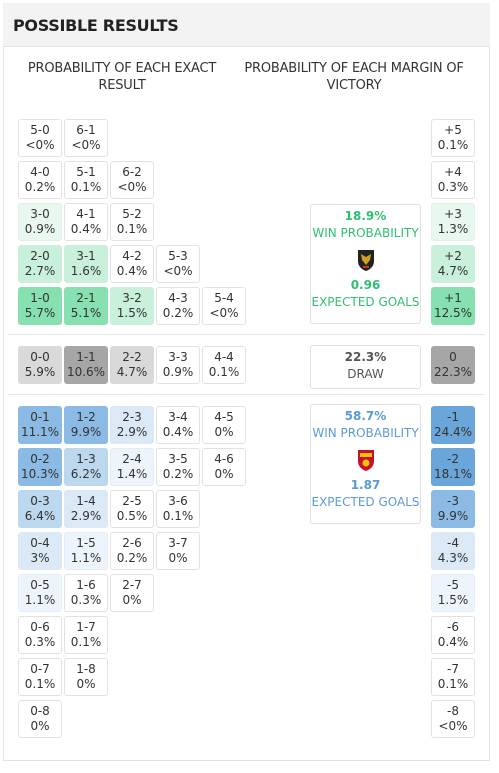 The image size is (499, 773). I want to click on score-cell-away: 2-5 0.5%, so click(132, 509).